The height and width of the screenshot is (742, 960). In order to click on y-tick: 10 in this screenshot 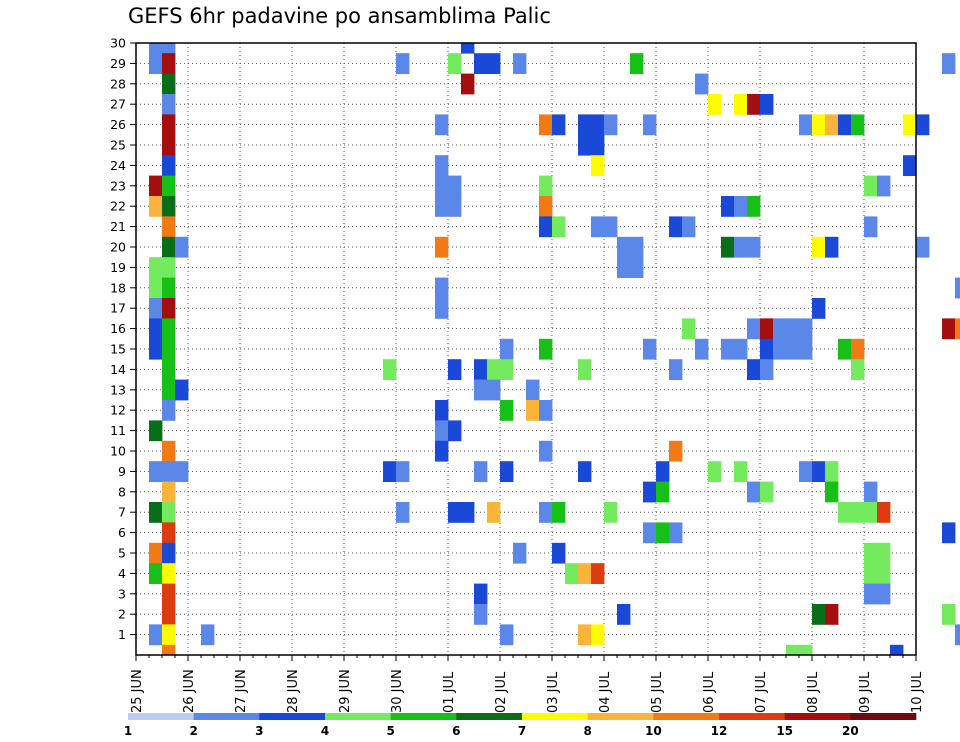, I will do `click(123, 451)`.